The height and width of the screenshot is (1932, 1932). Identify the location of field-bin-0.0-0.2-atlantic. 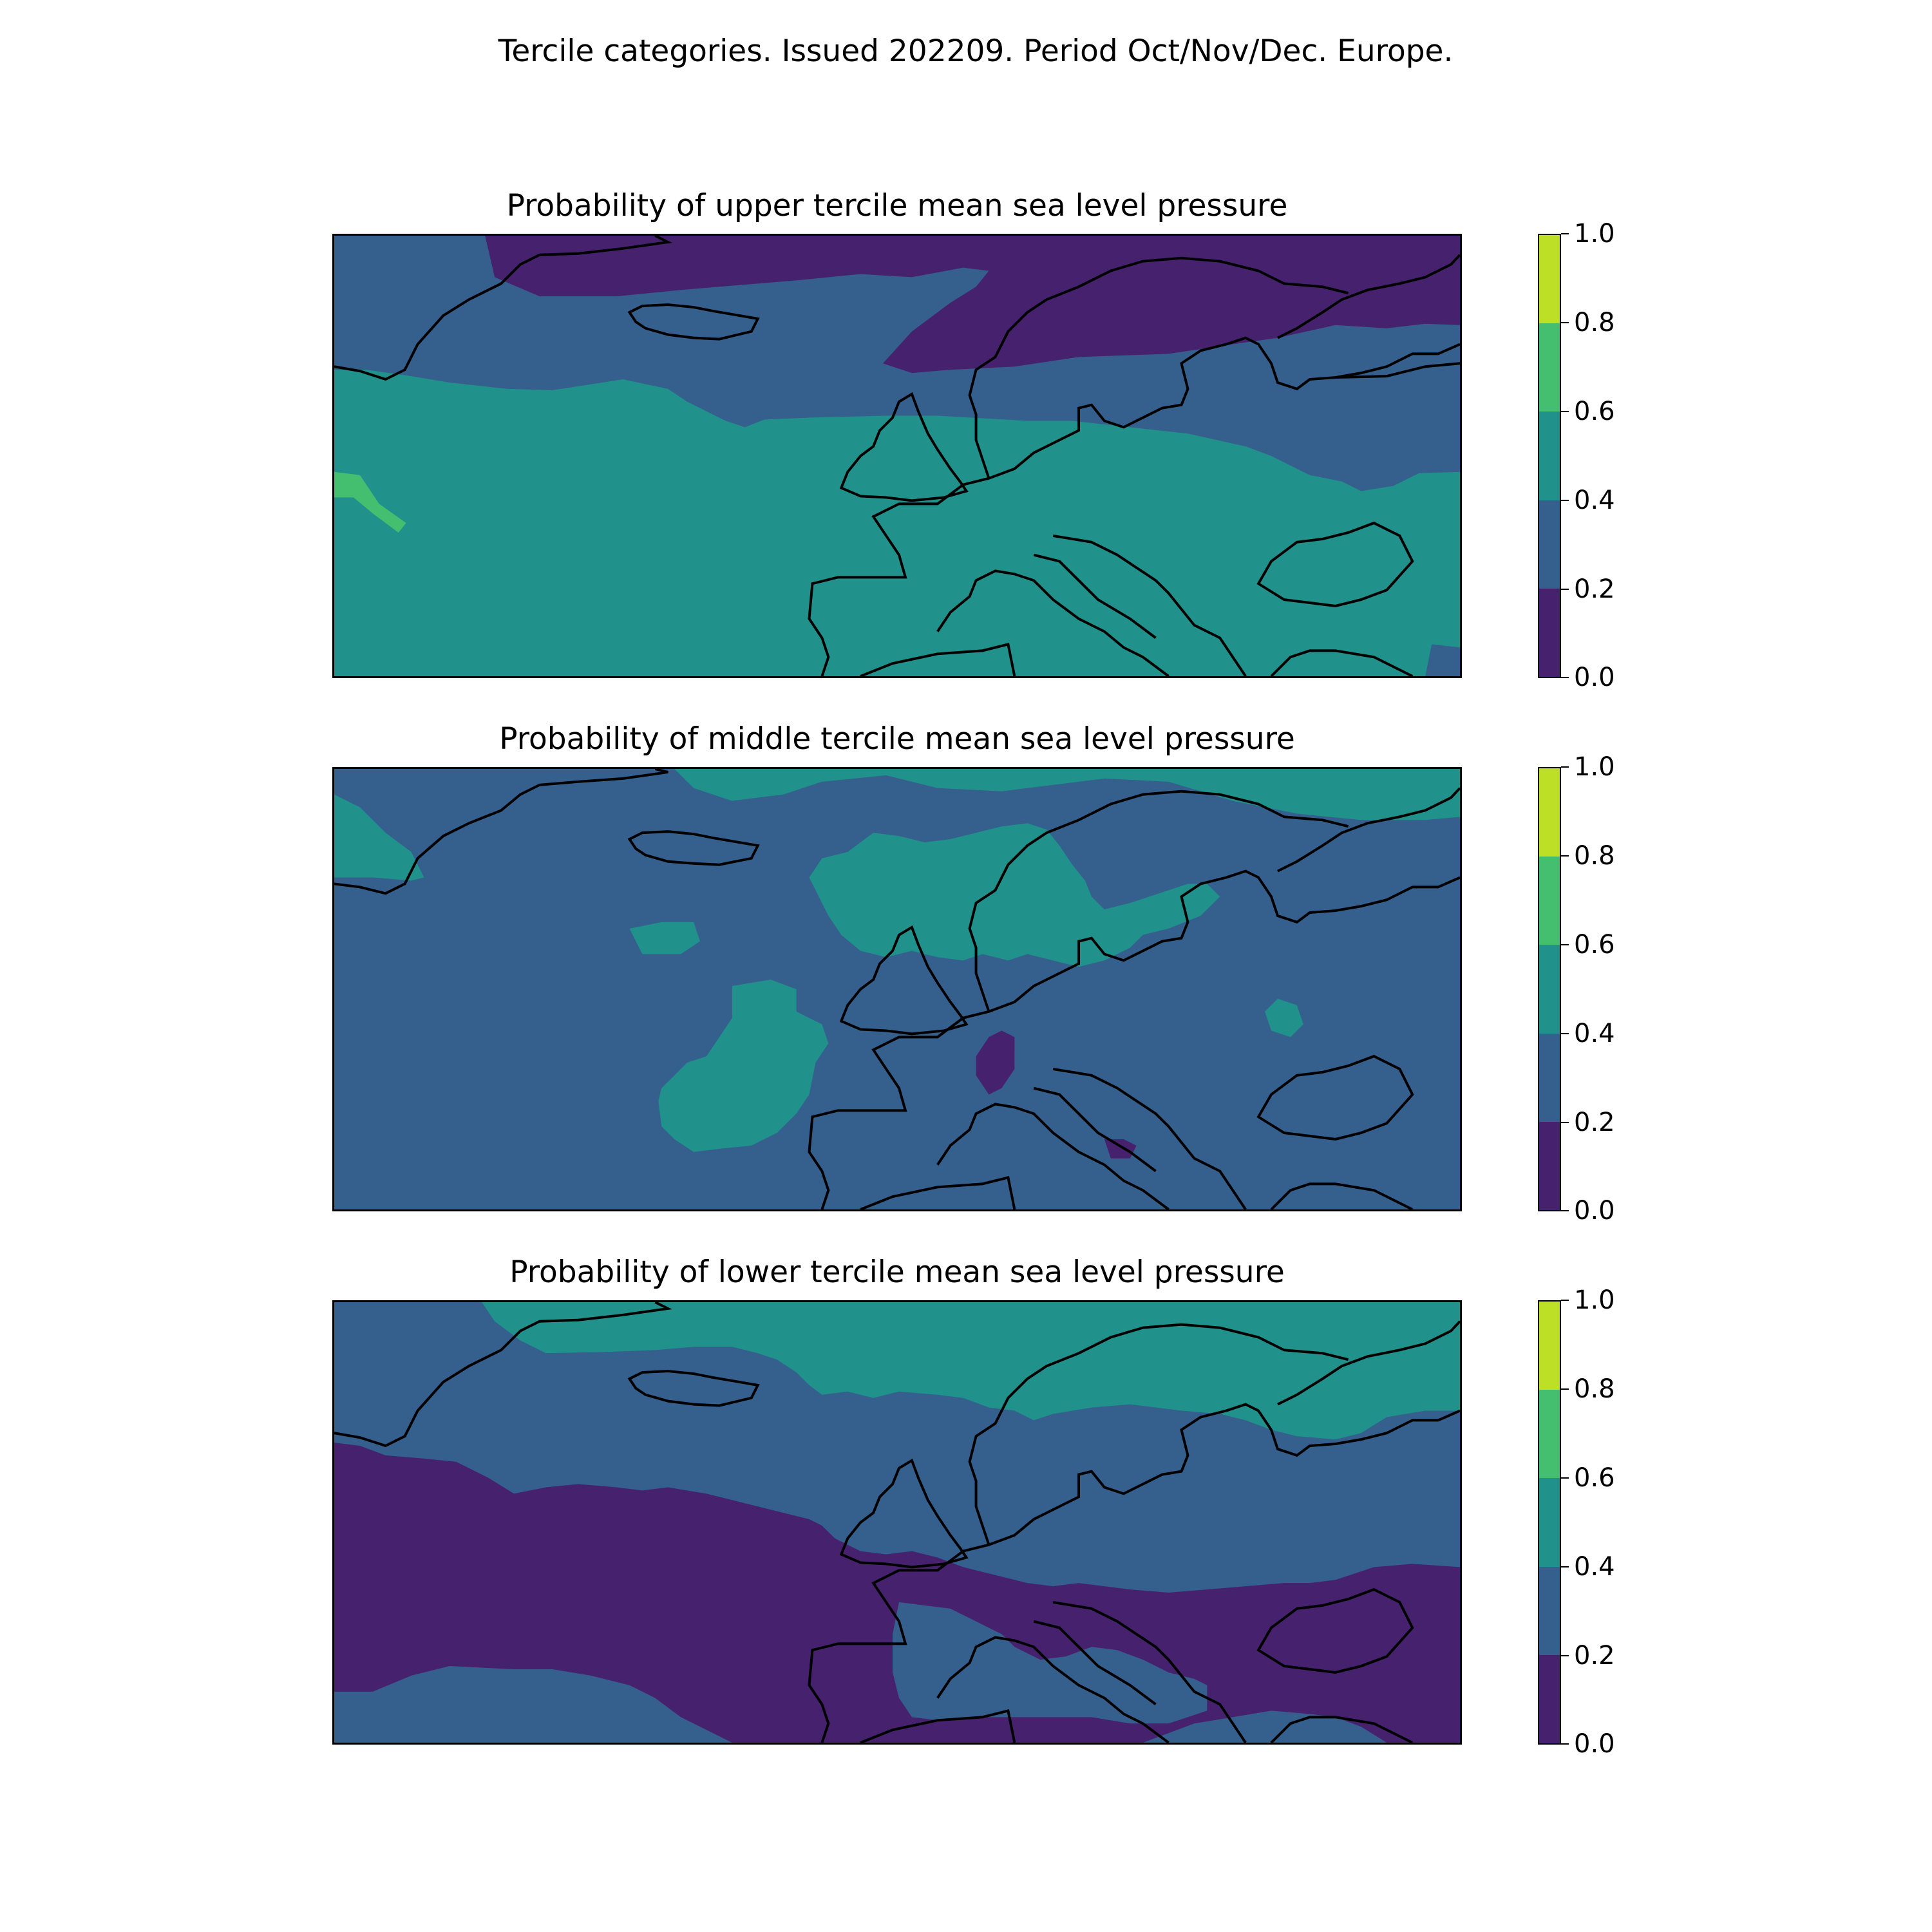
(897, 1593).